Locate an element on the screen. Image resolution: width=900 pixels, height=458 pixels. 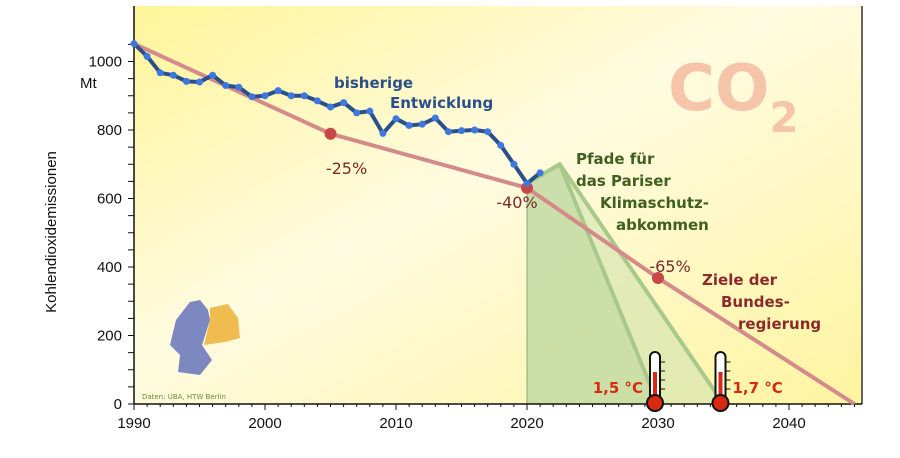
paris-annotation: abkommen is located at coordinates (662, 225).